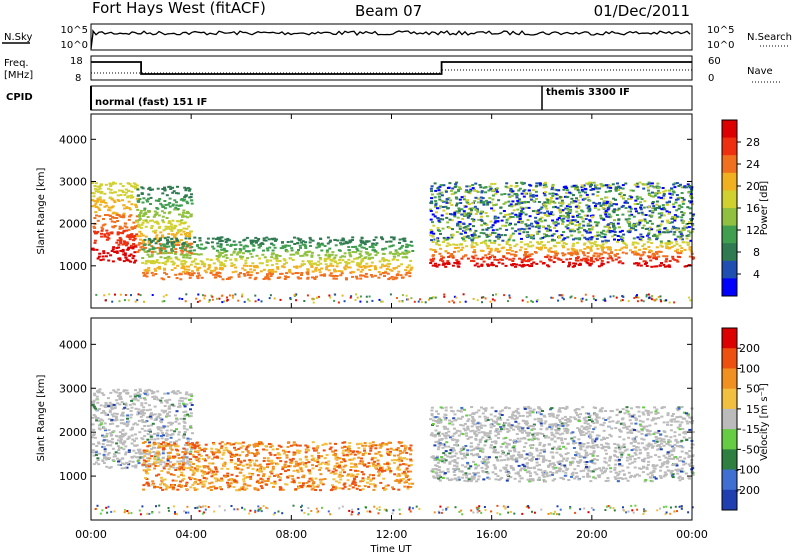 This screenshot has height=554, width=800. Describe the element at coordinates (760, 71) in the screenshot. I see `nave-label: Nave` at that location.